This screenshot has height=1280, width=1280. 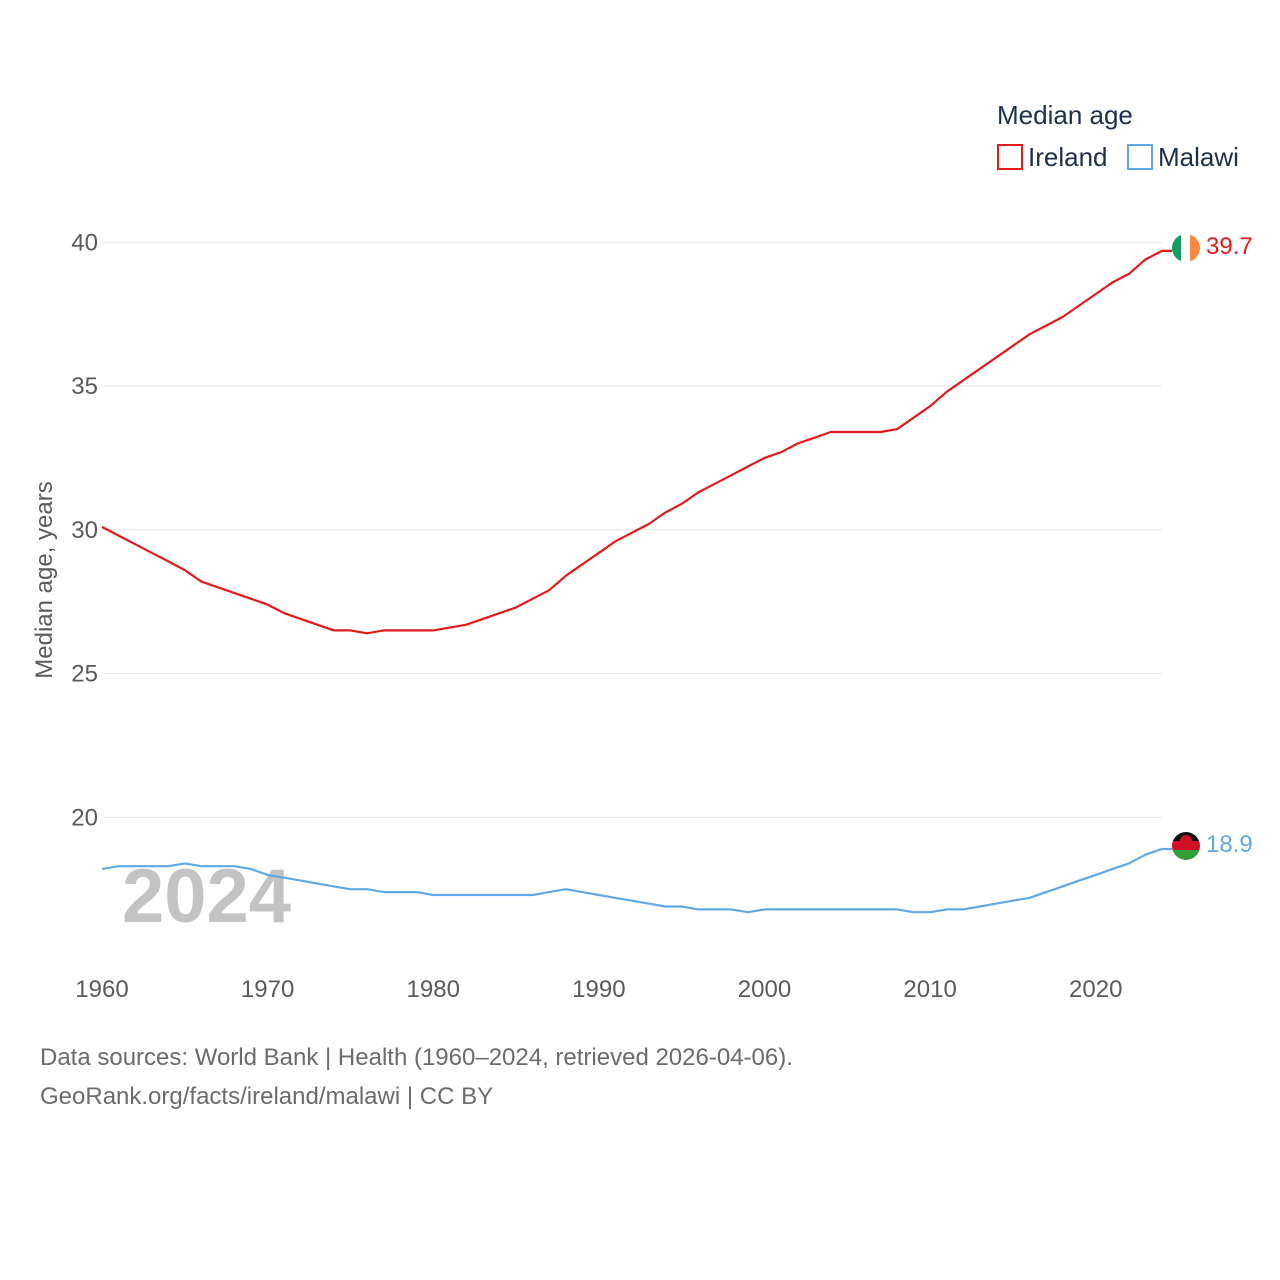 What do you see at coordinates (1010, 157) in the screenshot?
I see `legend-swatch-ireland` at bounding box center [1010, 157].